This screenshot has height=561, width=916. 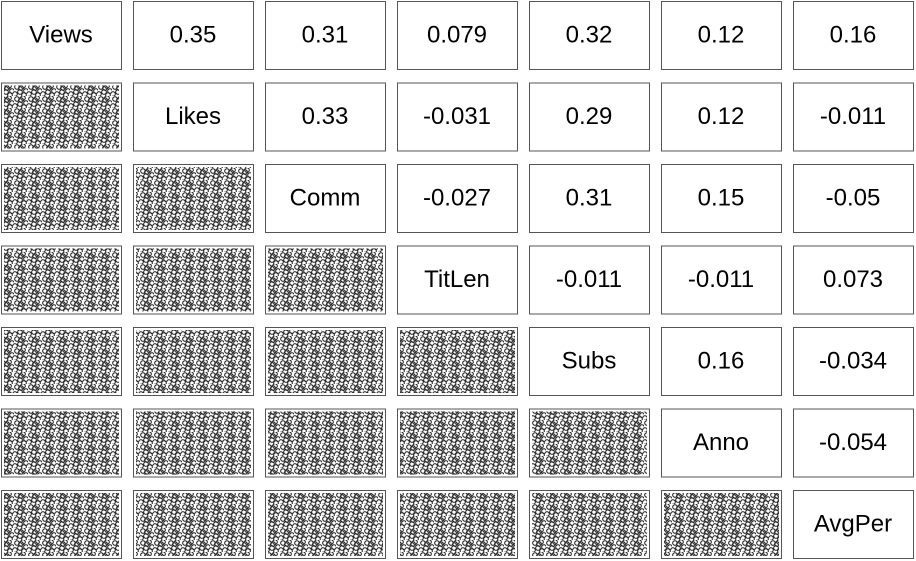 I want to click on variable-label: AvgPer, so click(x=853, y=523).